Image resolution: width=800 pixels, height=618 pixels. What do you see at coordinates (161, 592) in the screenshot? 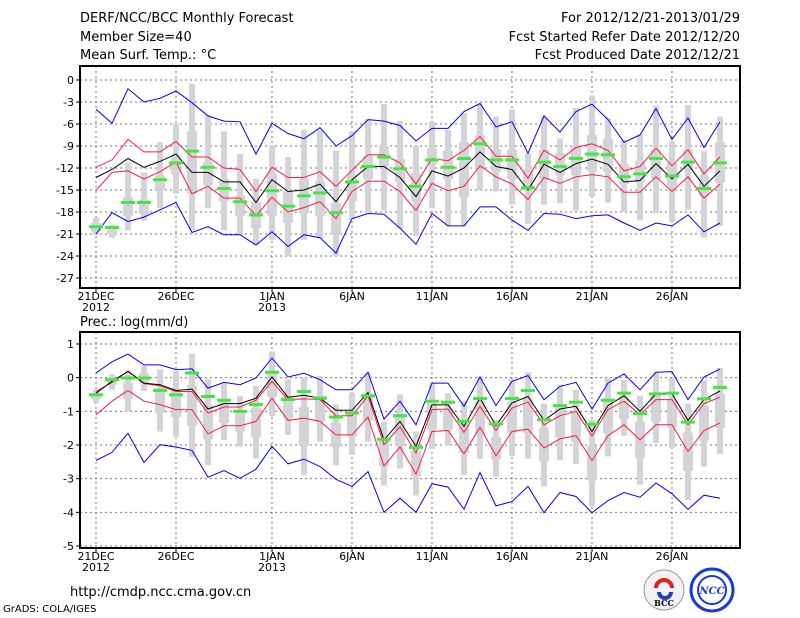
I see `source-url: http://cmdp.ncc.cma.gov.cn` at bounding box center [161, 592].